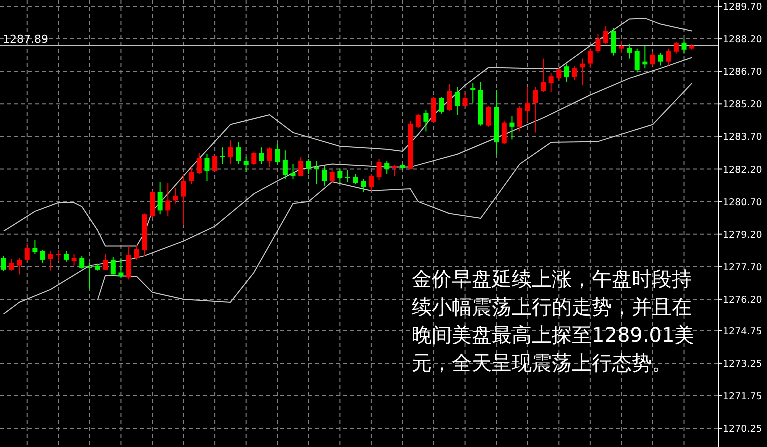 The height and width of the screenshot is (447, 767). I want to click on y-tick-label: 1270.25, so click(742, 430).